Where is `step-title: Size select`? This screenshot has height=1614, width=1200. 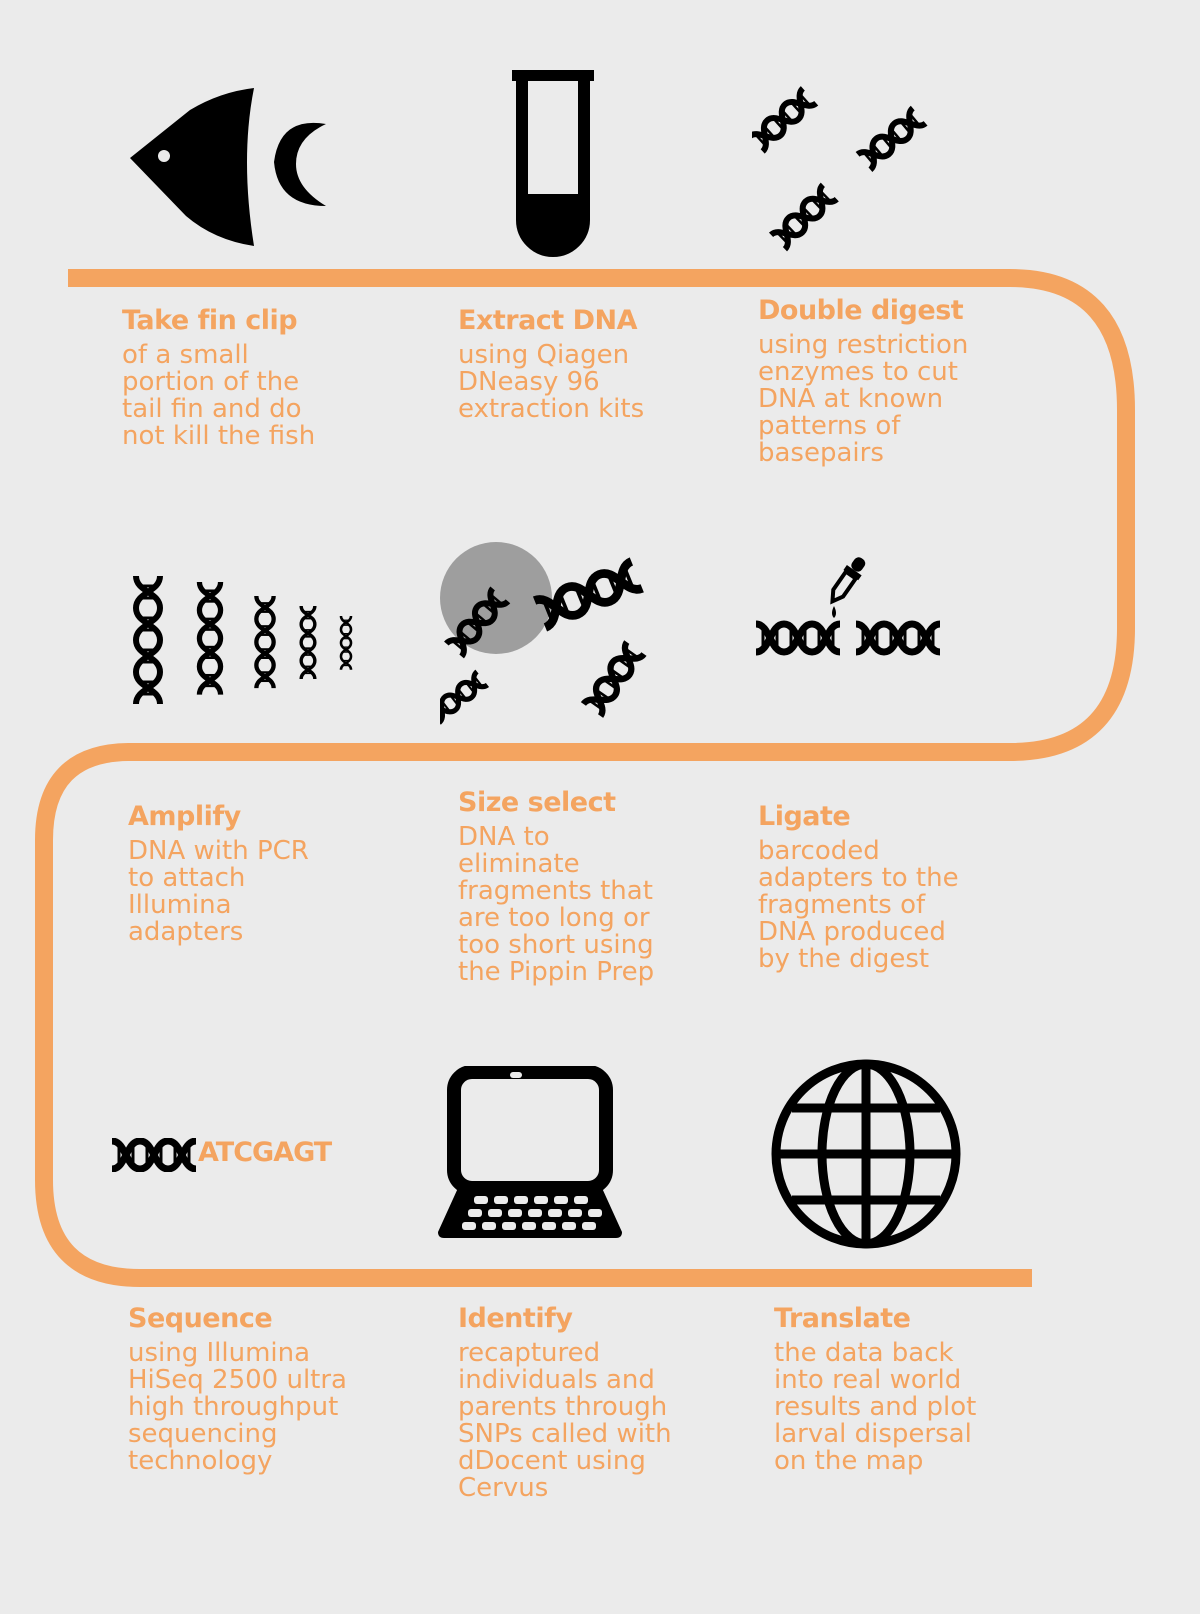 step-title: Size select is located at coordinates (537, 802).